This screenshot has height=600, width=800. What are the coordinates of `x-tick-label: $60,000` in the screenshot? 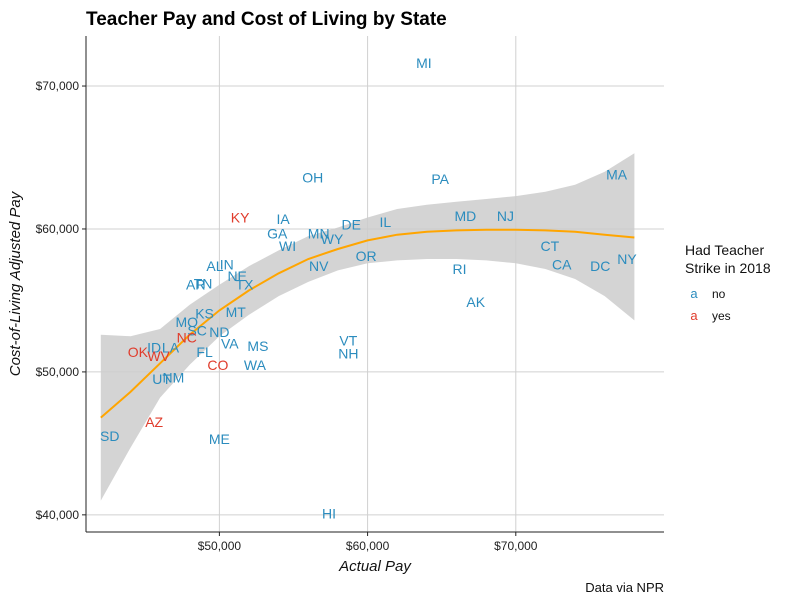 It's located at (368, 546).